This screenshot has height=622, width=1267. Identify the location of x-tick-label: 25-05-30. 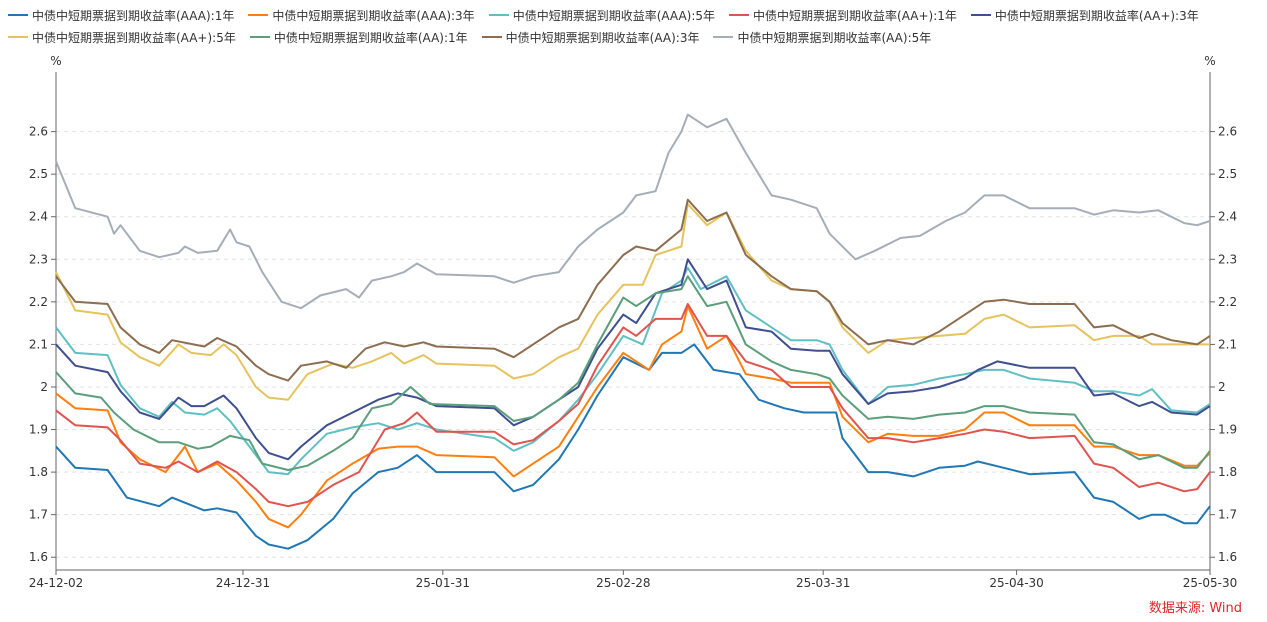
(1210, 583).